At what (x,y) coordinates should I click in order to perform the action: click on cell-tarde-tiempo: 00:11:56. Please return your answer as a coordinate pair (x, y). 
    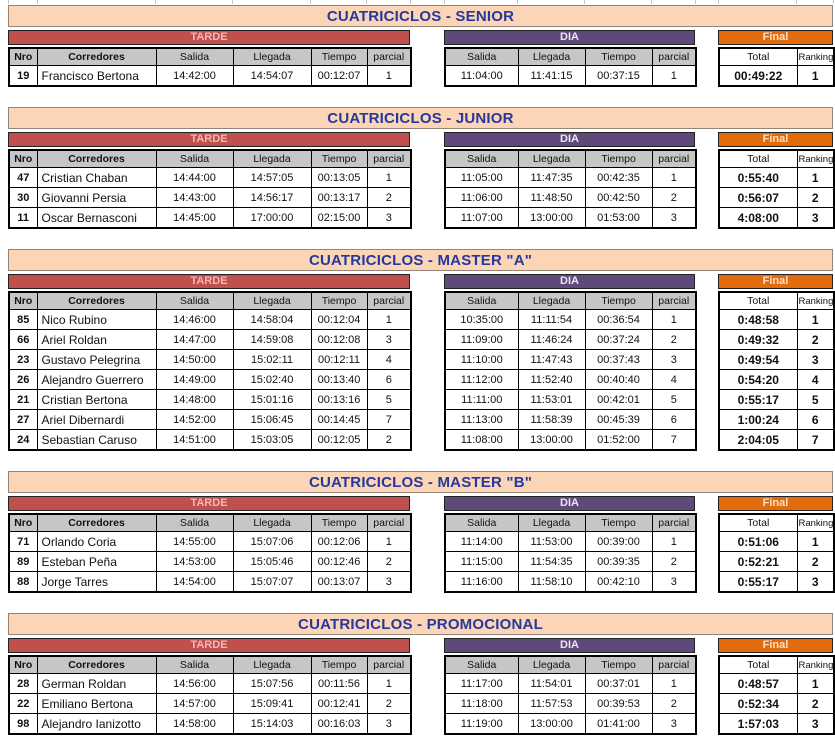
    Looking at the image, I should click on (339, 683).